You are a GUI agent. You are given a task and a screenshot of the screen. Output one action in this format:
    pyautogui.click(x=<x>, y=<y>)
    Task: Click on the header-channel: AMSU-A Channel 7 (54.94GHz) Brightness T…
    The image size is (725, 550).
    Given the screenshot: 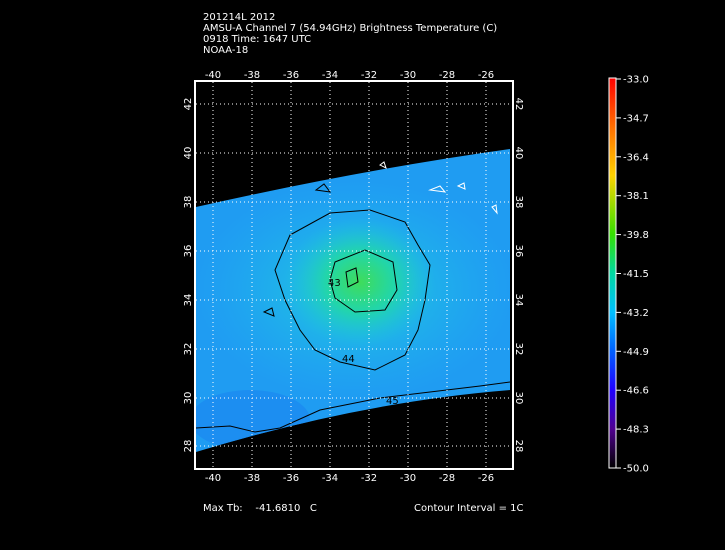 What is the action you would take?
    pyautogui.click(x=350, y=28)
    